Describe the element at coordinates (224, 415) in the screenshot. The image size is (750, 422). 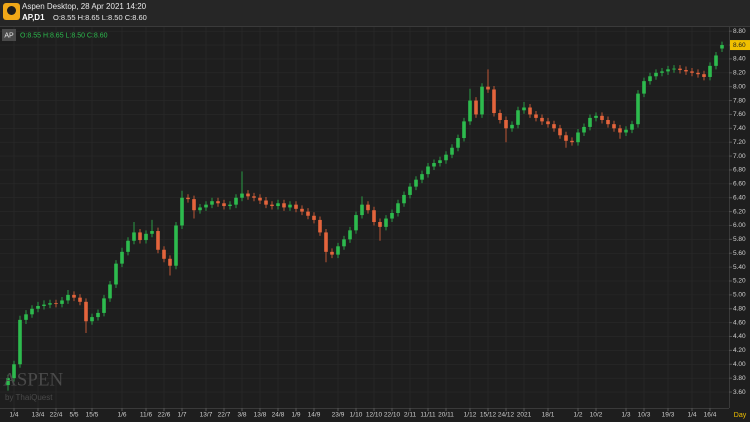
I see `x-tick-label: 22/7` at that location.